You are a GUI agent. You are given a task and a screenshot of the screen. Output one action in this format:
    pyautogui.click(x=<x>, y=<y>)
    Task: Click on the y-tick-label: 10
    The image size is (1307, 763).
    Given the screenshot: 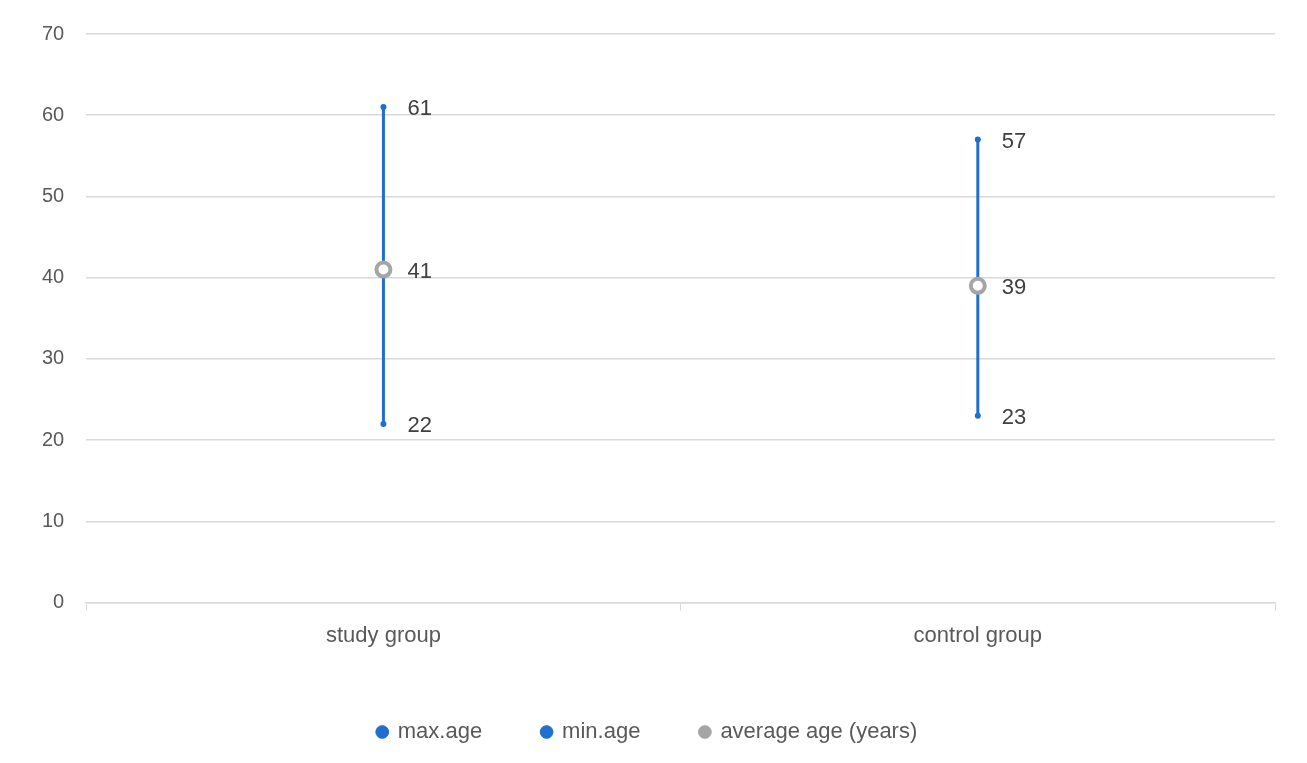 What is the action you would take?
    pyautogui.click(x=53, y=519)
    